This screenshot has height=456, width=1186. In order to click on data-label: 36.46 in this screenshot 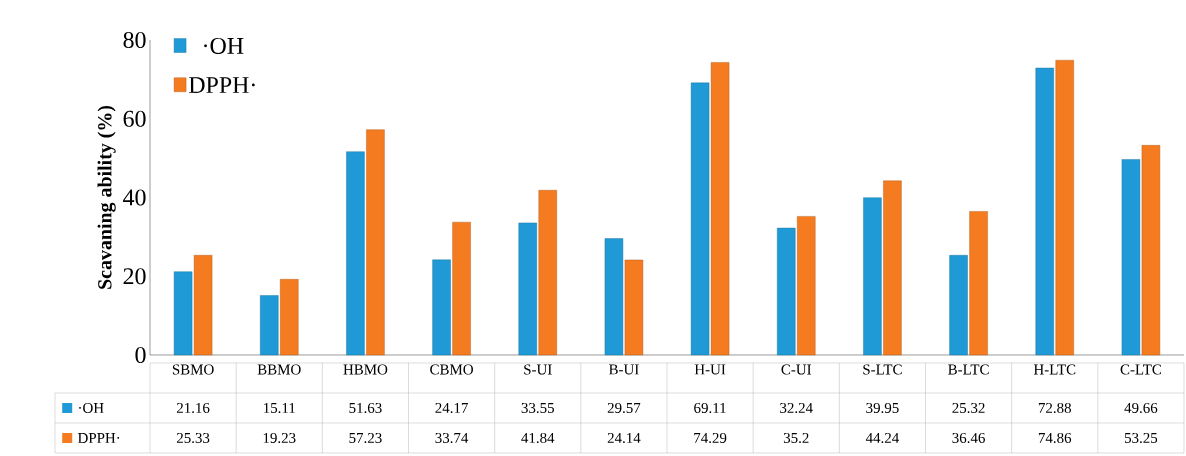, I will do `click(968, 438)`.